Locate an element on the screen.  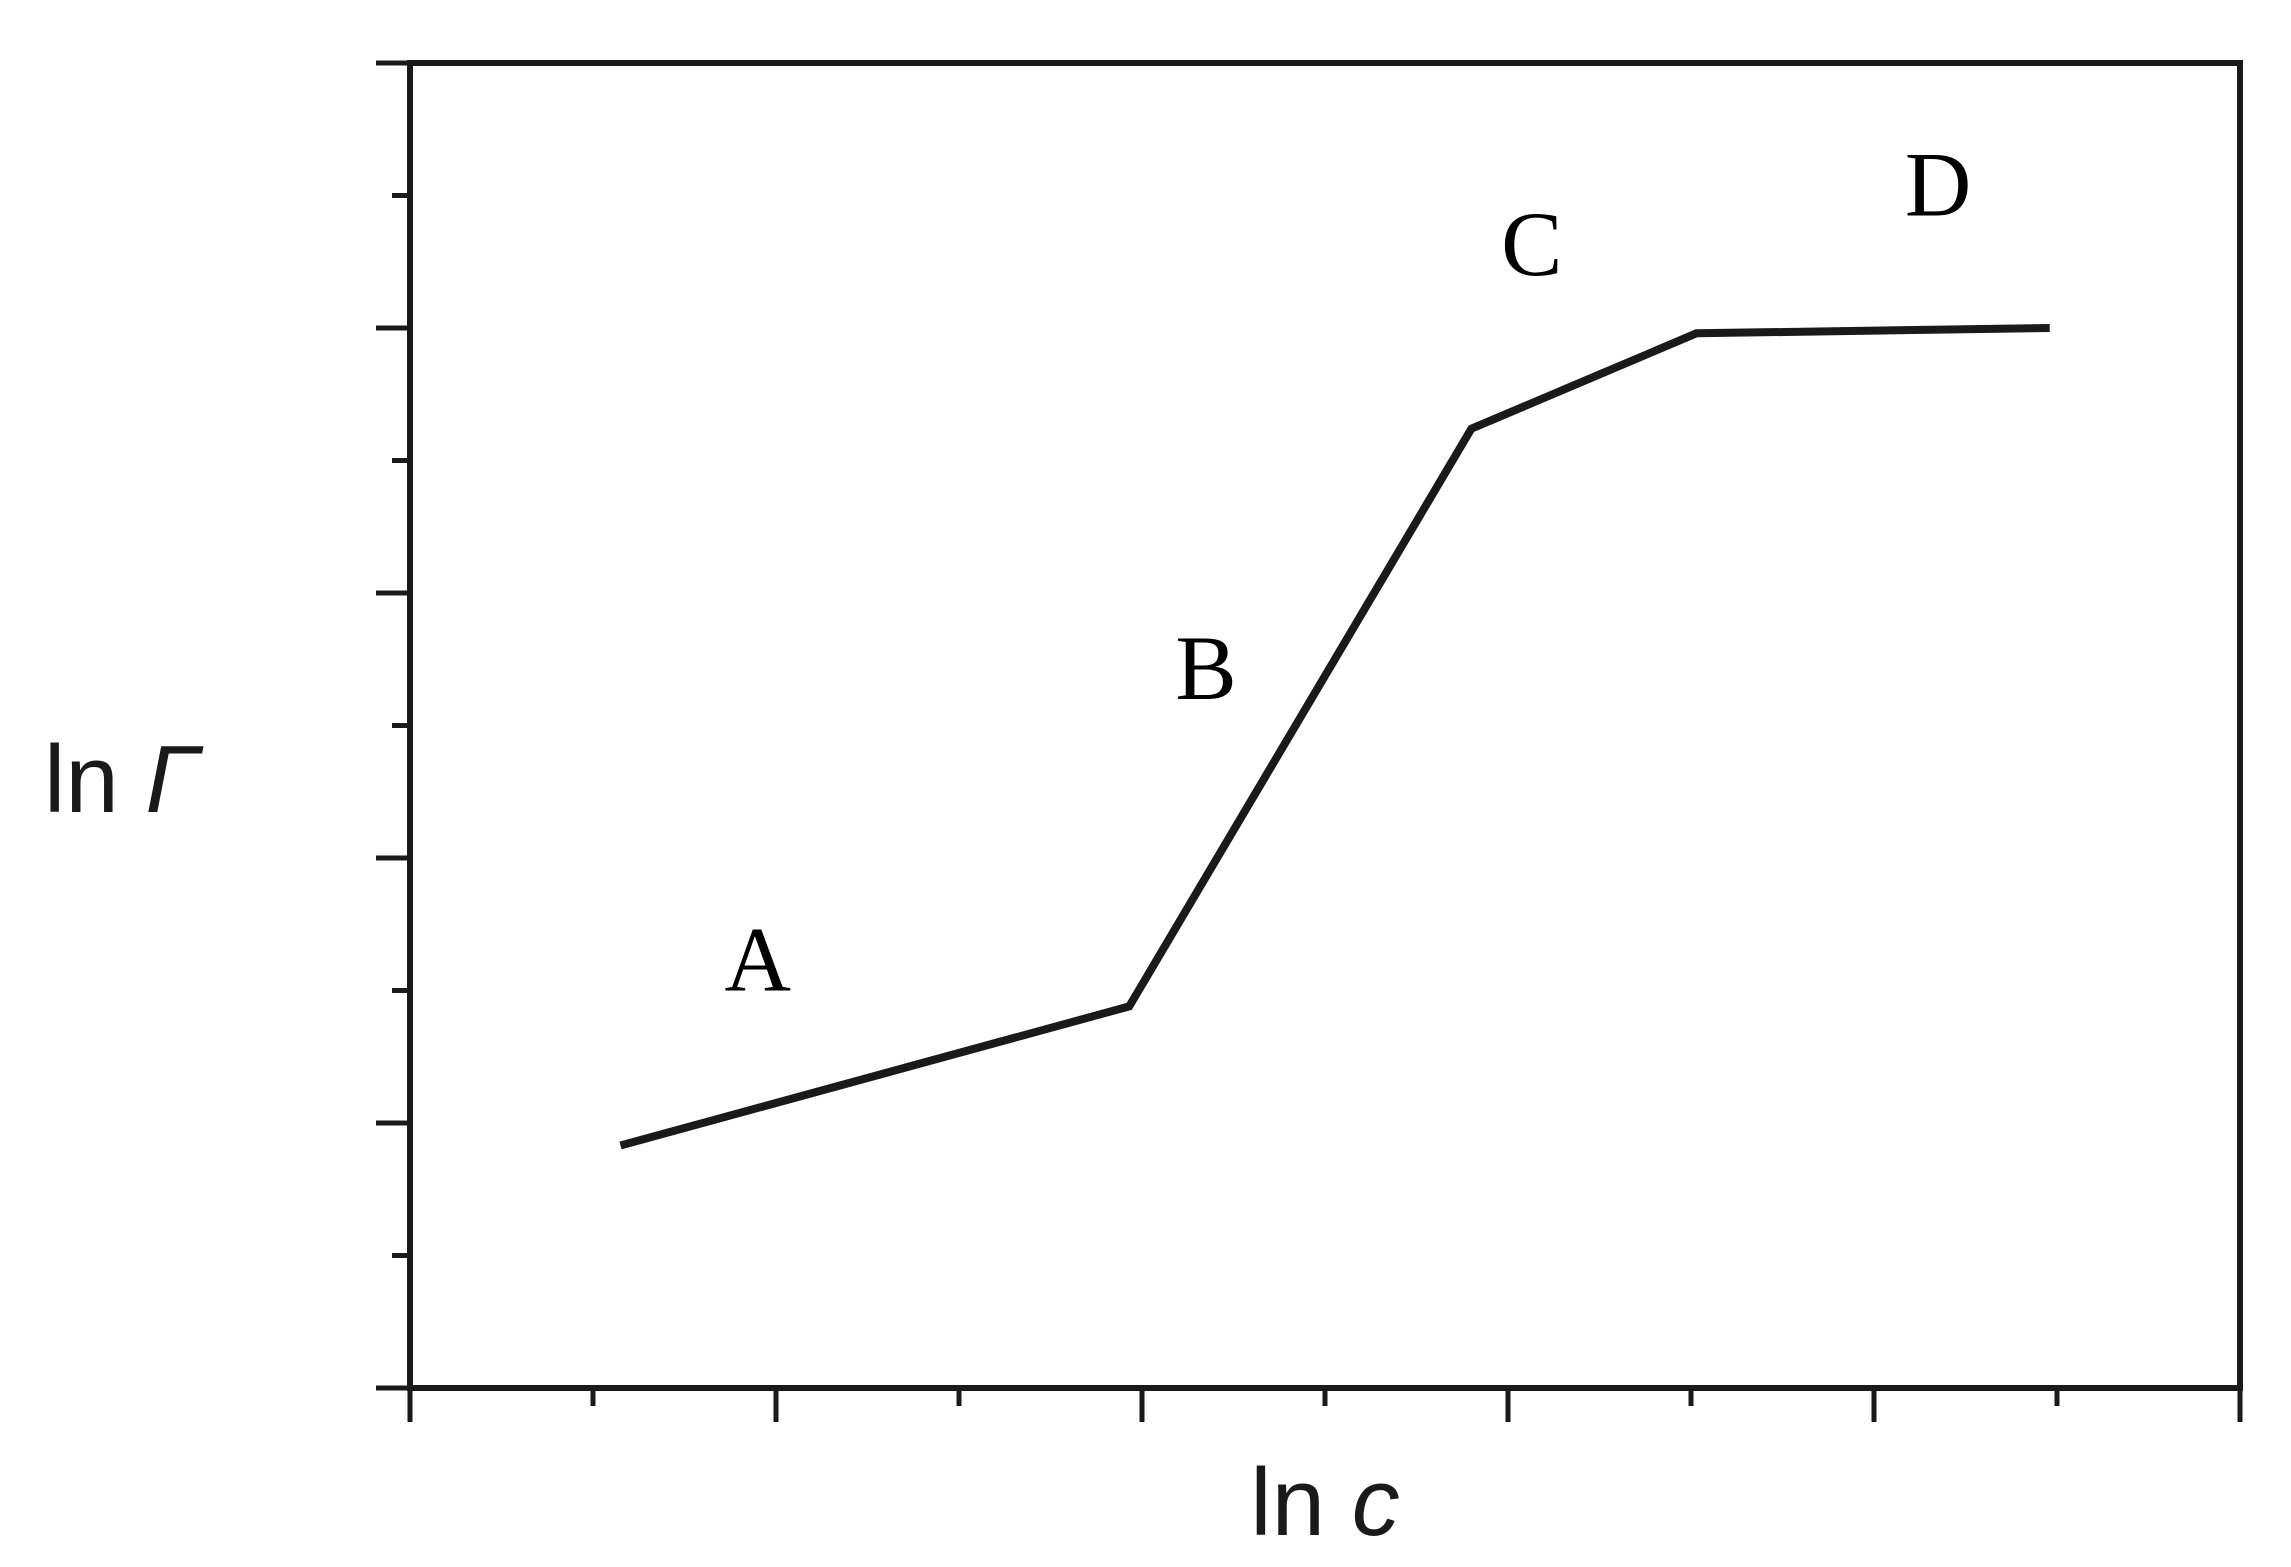
segment-label-d: D is located at coordinates (1938, 184).